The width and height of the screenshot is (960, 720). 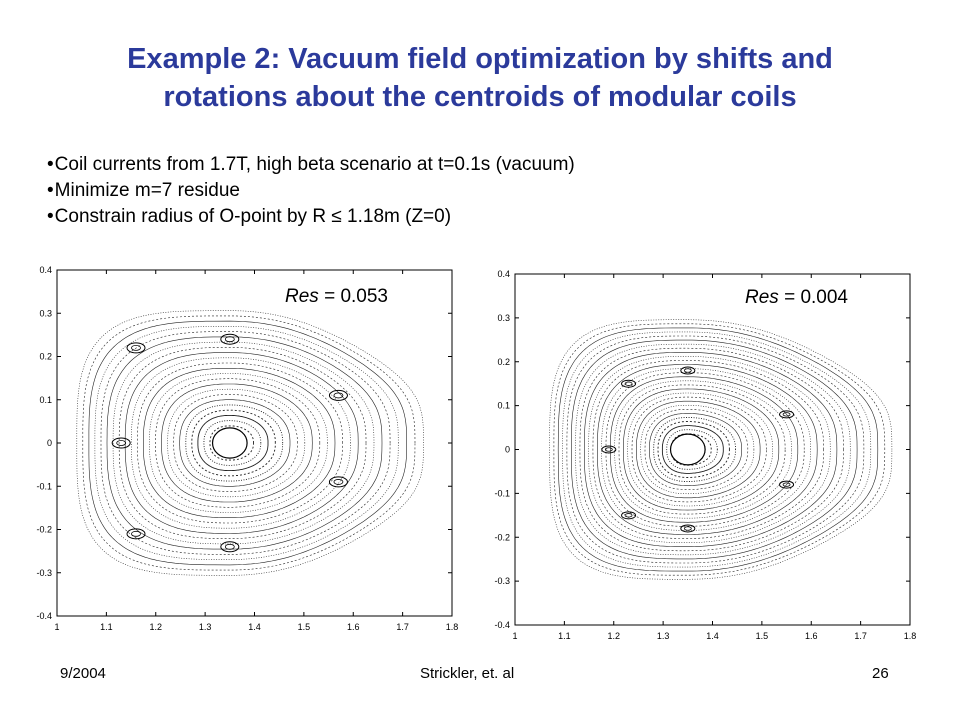 What do you see at coordinates (811, 636) in the screenshot?
I see `x-tick-label: 1.6` at bounding box center [811, 636].